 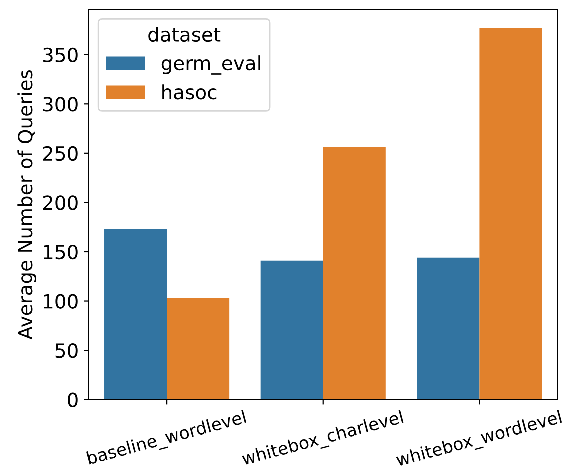 What do you see at coordinates (67, 351) in the screenshot?
I see `y-tick-label: 50` at bounding box center [67, 351].